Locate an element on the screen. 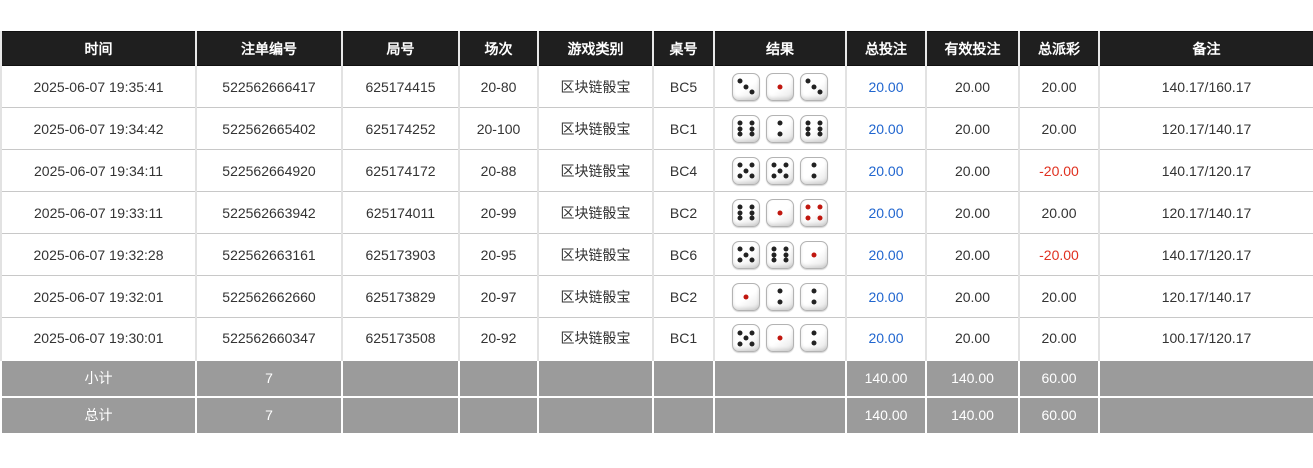 This screenshot has height=468, width=1313. cell-session: 20-95 is located at coordinates (498, 254).